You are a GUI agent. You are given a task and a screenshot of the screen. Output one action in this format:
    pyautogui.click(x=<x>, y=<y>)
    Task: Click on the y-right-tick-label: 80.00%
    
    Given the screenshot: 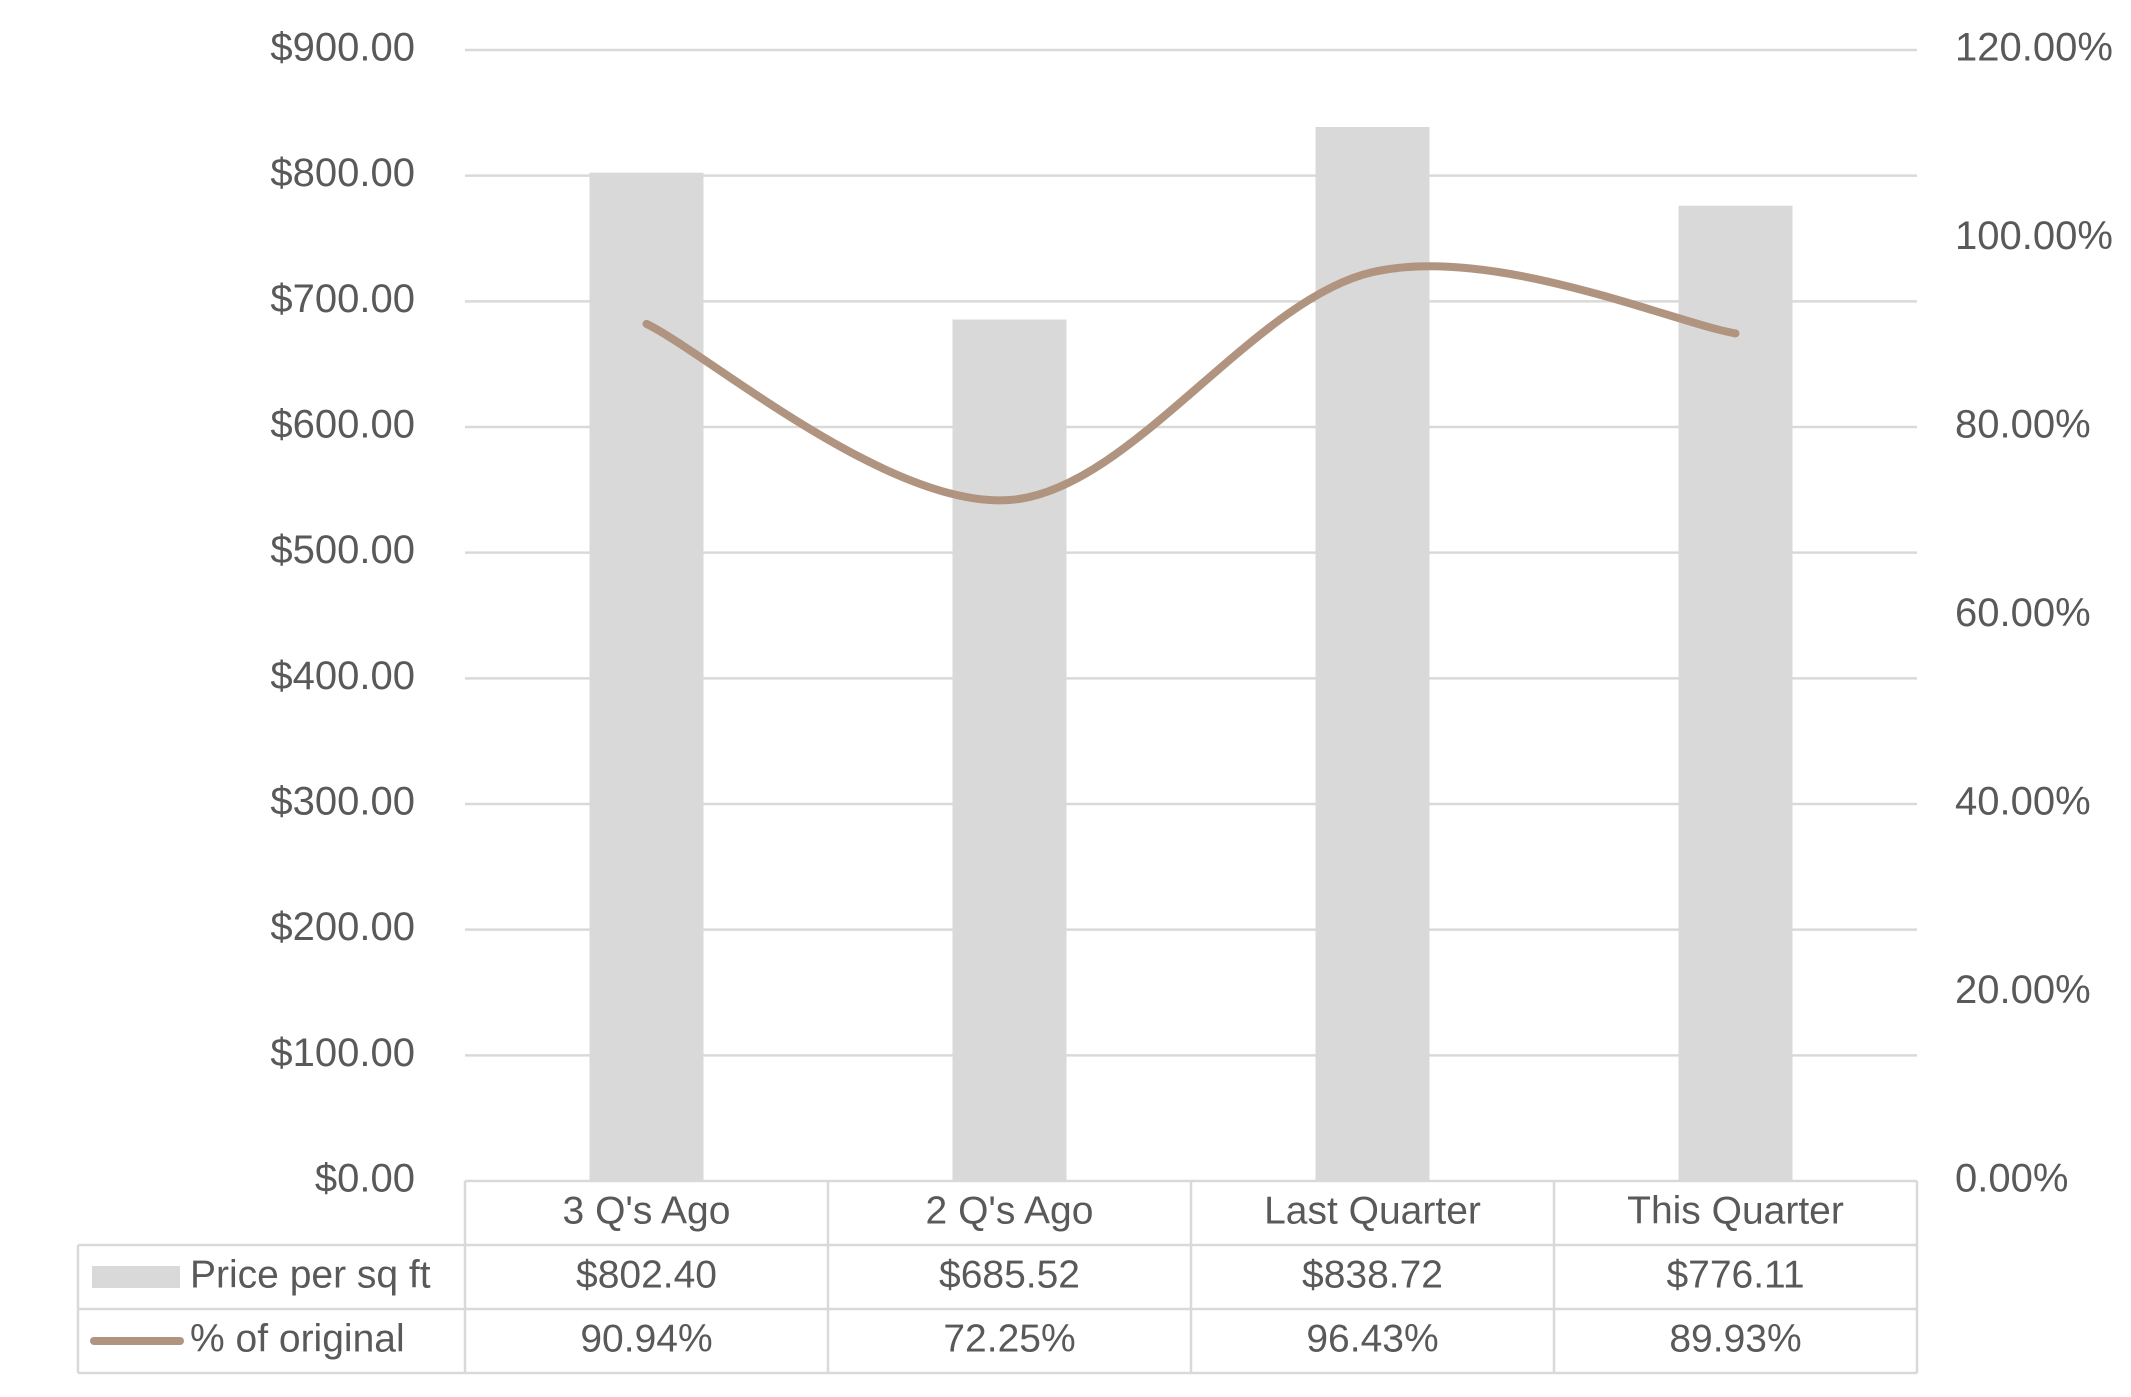 What is the action you would take?
    pyautogui.click(x=2023, y=425)
    